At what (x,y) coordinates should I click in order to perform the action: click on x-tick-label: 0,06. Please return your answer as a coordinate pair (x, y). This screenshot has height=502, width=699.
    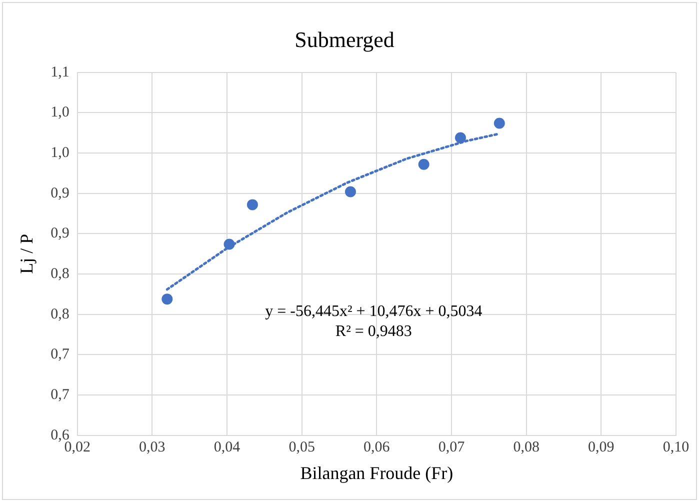
    Looking at the image, I should click on (377, 447).